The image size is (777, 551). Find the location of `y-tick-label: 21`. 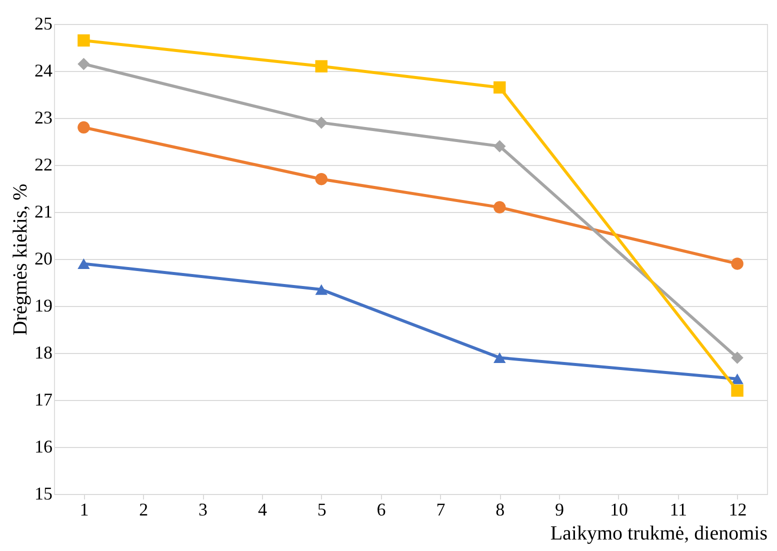

y-tick-label: 21 is located at coordinates (43, 212).